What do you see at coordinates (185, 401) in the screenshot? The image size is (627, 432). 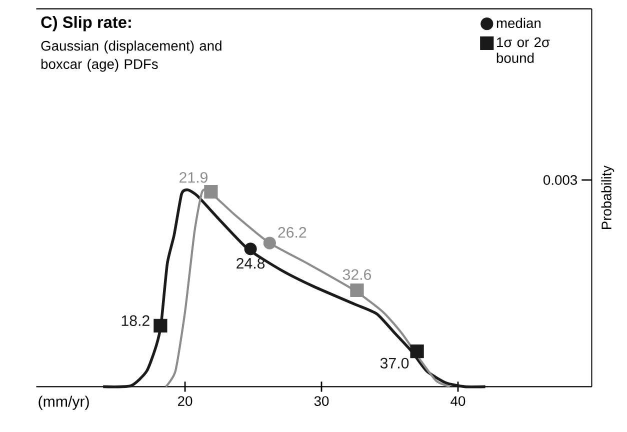 I see `x-tick-label: 20` at bounding box center [185, 401].